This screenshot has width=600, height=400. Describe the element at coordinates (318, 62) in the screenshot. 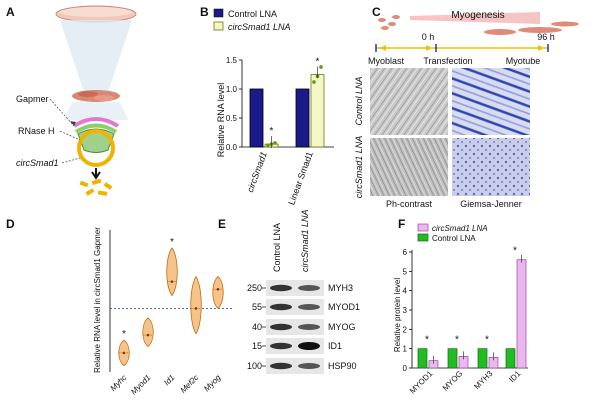

I see `significance-b: *` at that location.